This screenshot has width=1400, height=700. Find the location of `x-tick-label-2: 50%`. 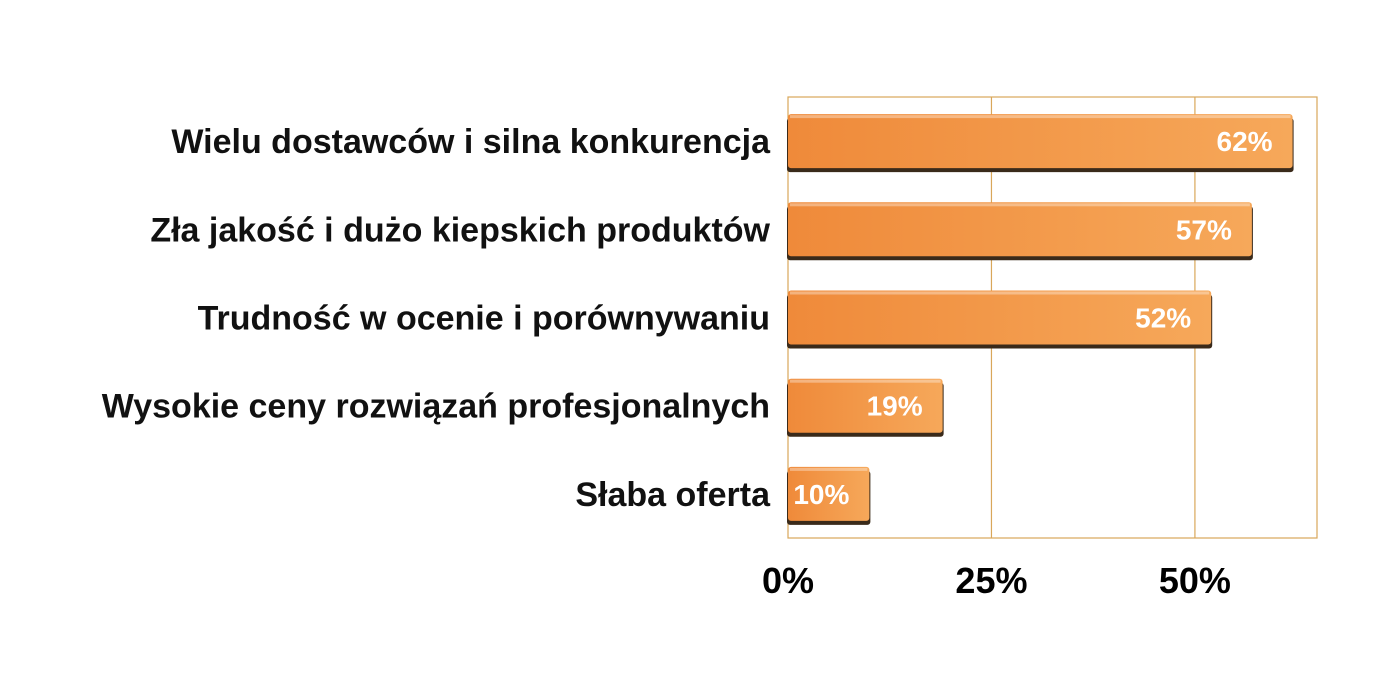

x-tick-label-2: 50% is located at coordinates (1195, 580).